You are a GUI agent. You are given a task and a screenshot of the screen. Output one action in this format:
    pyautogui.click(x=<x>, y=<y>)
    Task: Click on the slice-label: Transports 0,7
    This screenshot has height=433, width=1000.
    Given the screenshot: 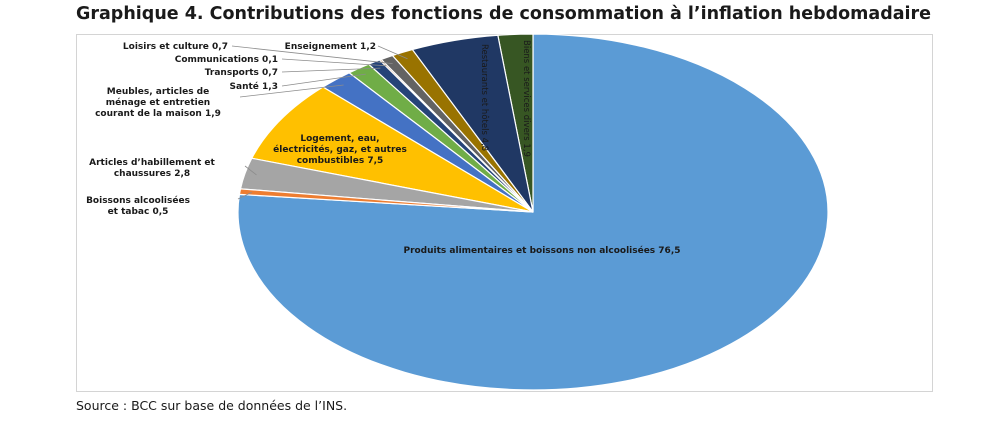 What is the action you would take?
    pyautogui.click(x=241, y=73)
    